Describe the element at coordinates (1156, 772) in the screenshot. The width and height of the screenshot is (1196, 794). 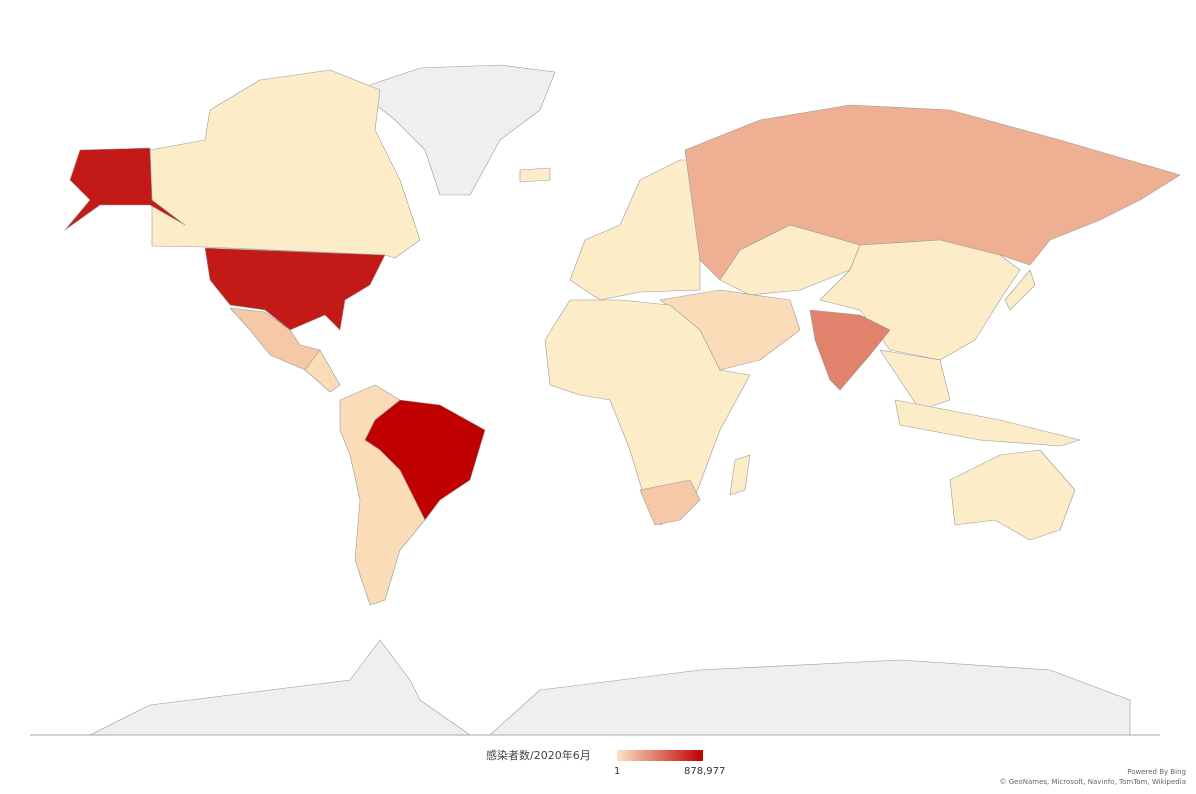
I see `attribution-powered: Powered By Bing` at that location.